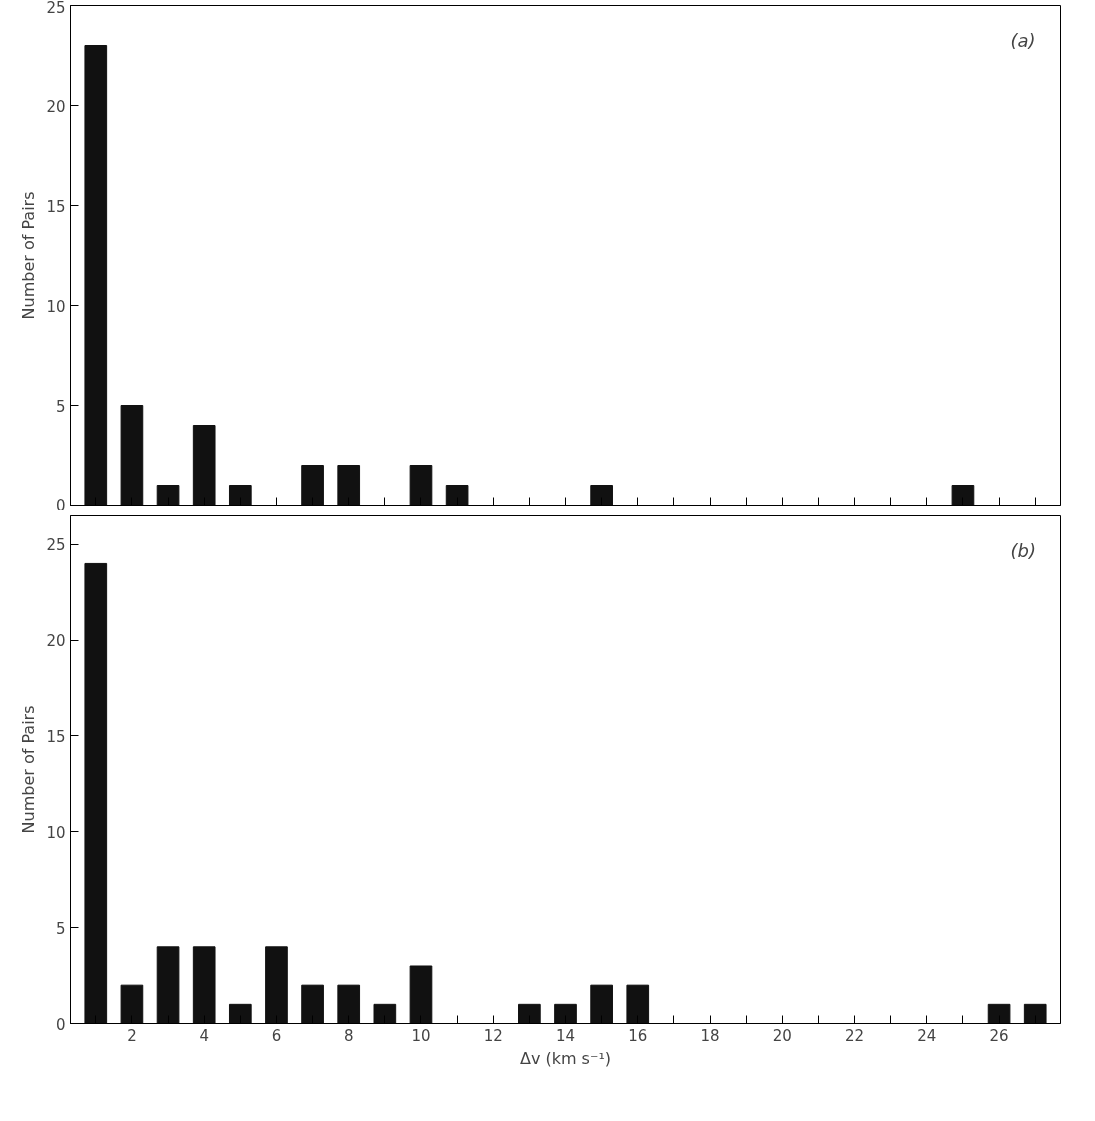  I want to click on x-tick-label: 6, so click(276, 1035).